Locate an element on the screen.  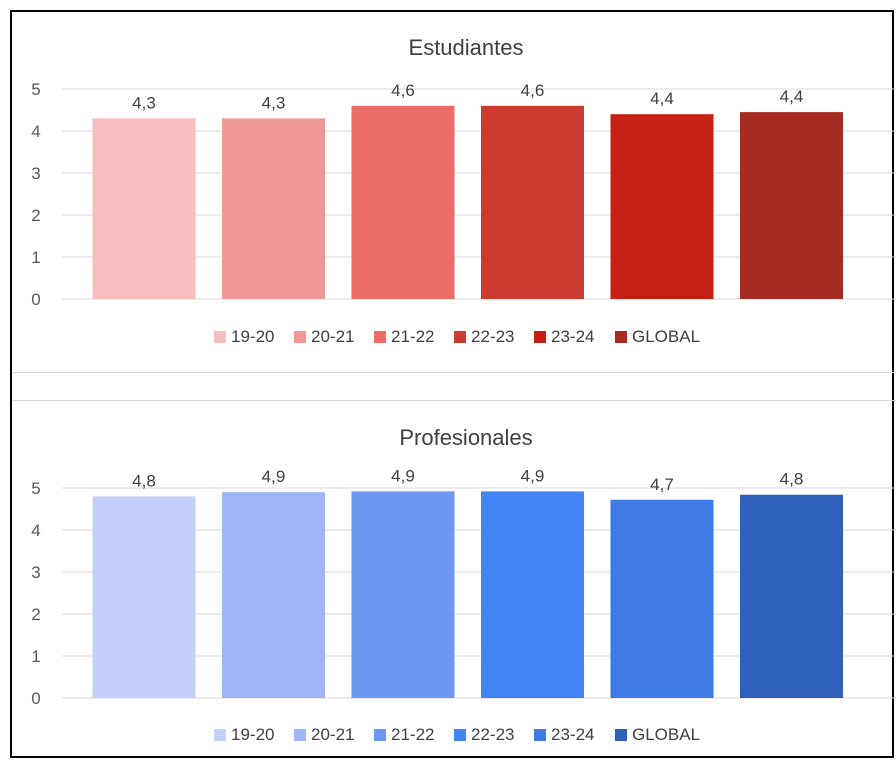
chart-title: Profesionales is located at coordinates (465, 437).